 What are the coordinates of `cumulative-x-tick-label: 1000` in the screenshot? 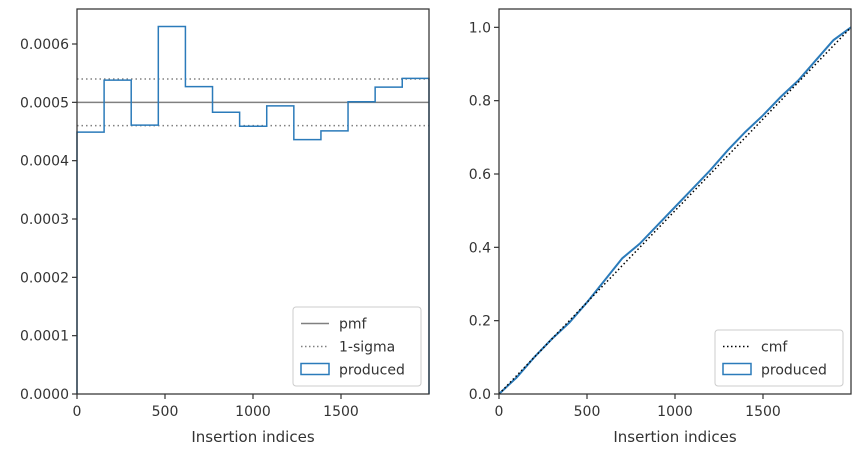 It's located at (675, 412).